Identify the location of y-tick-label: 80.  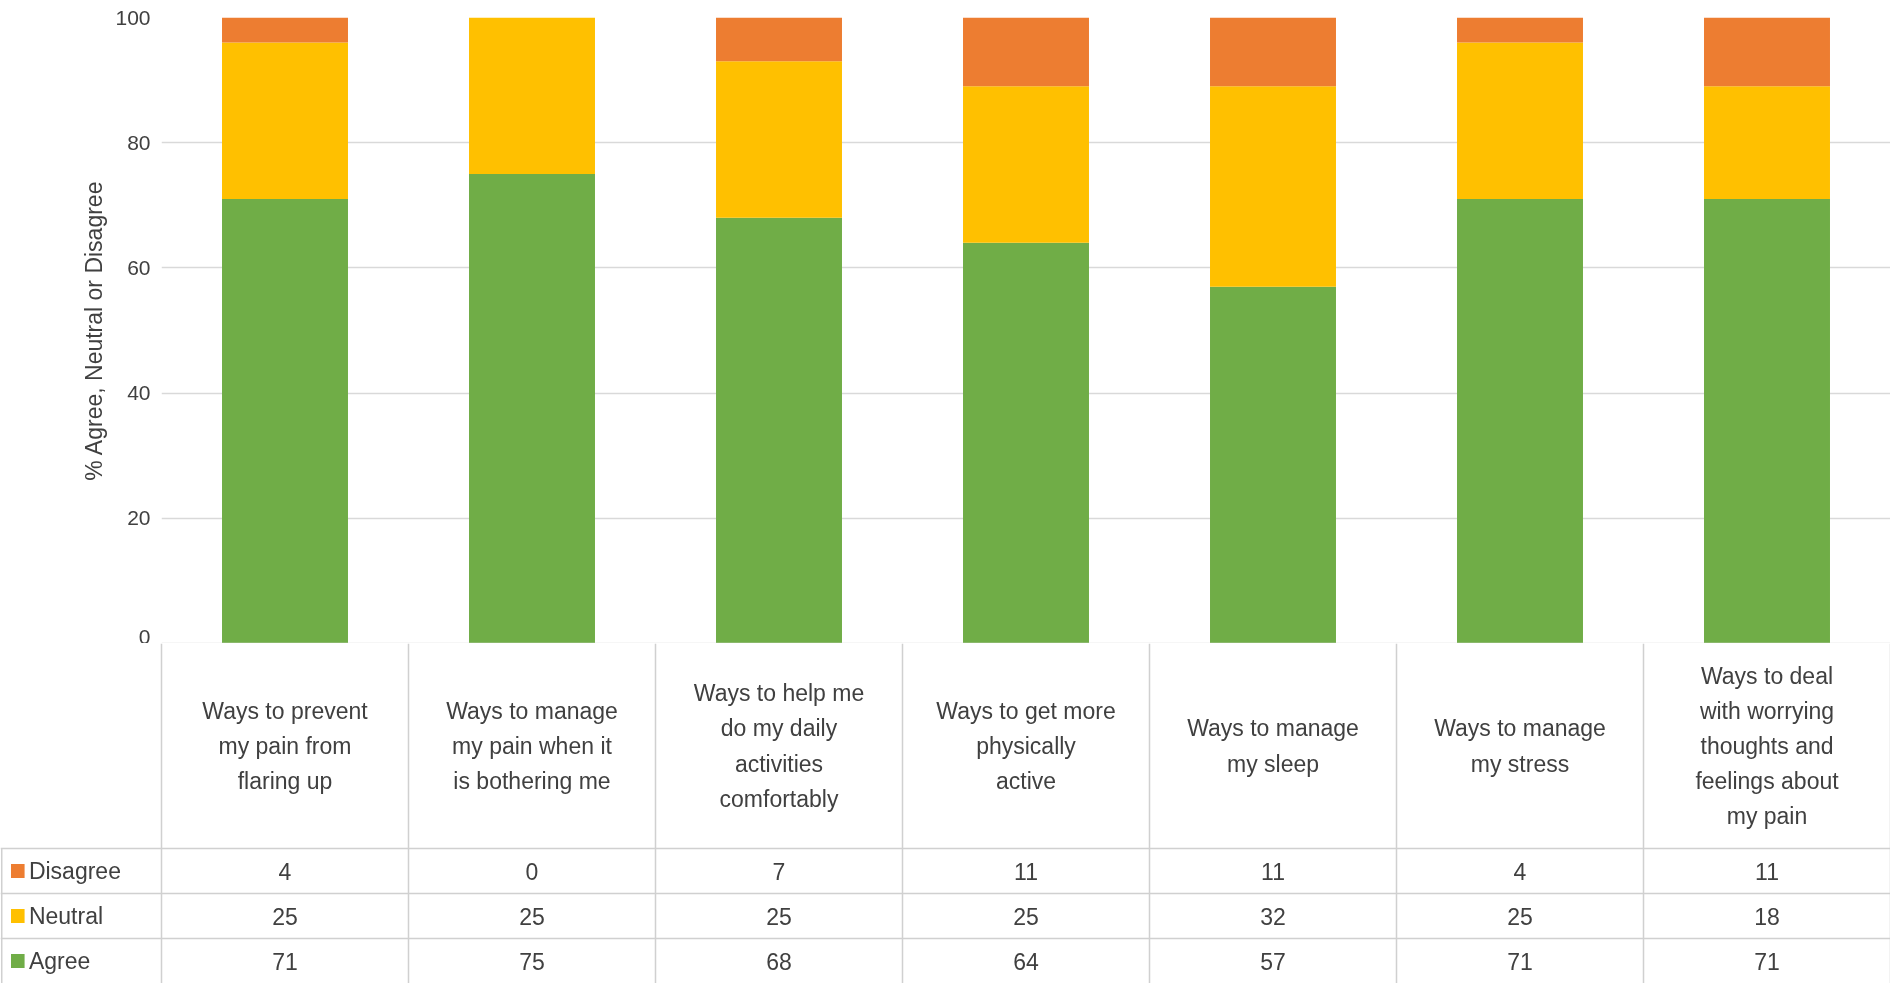
(139, 142).